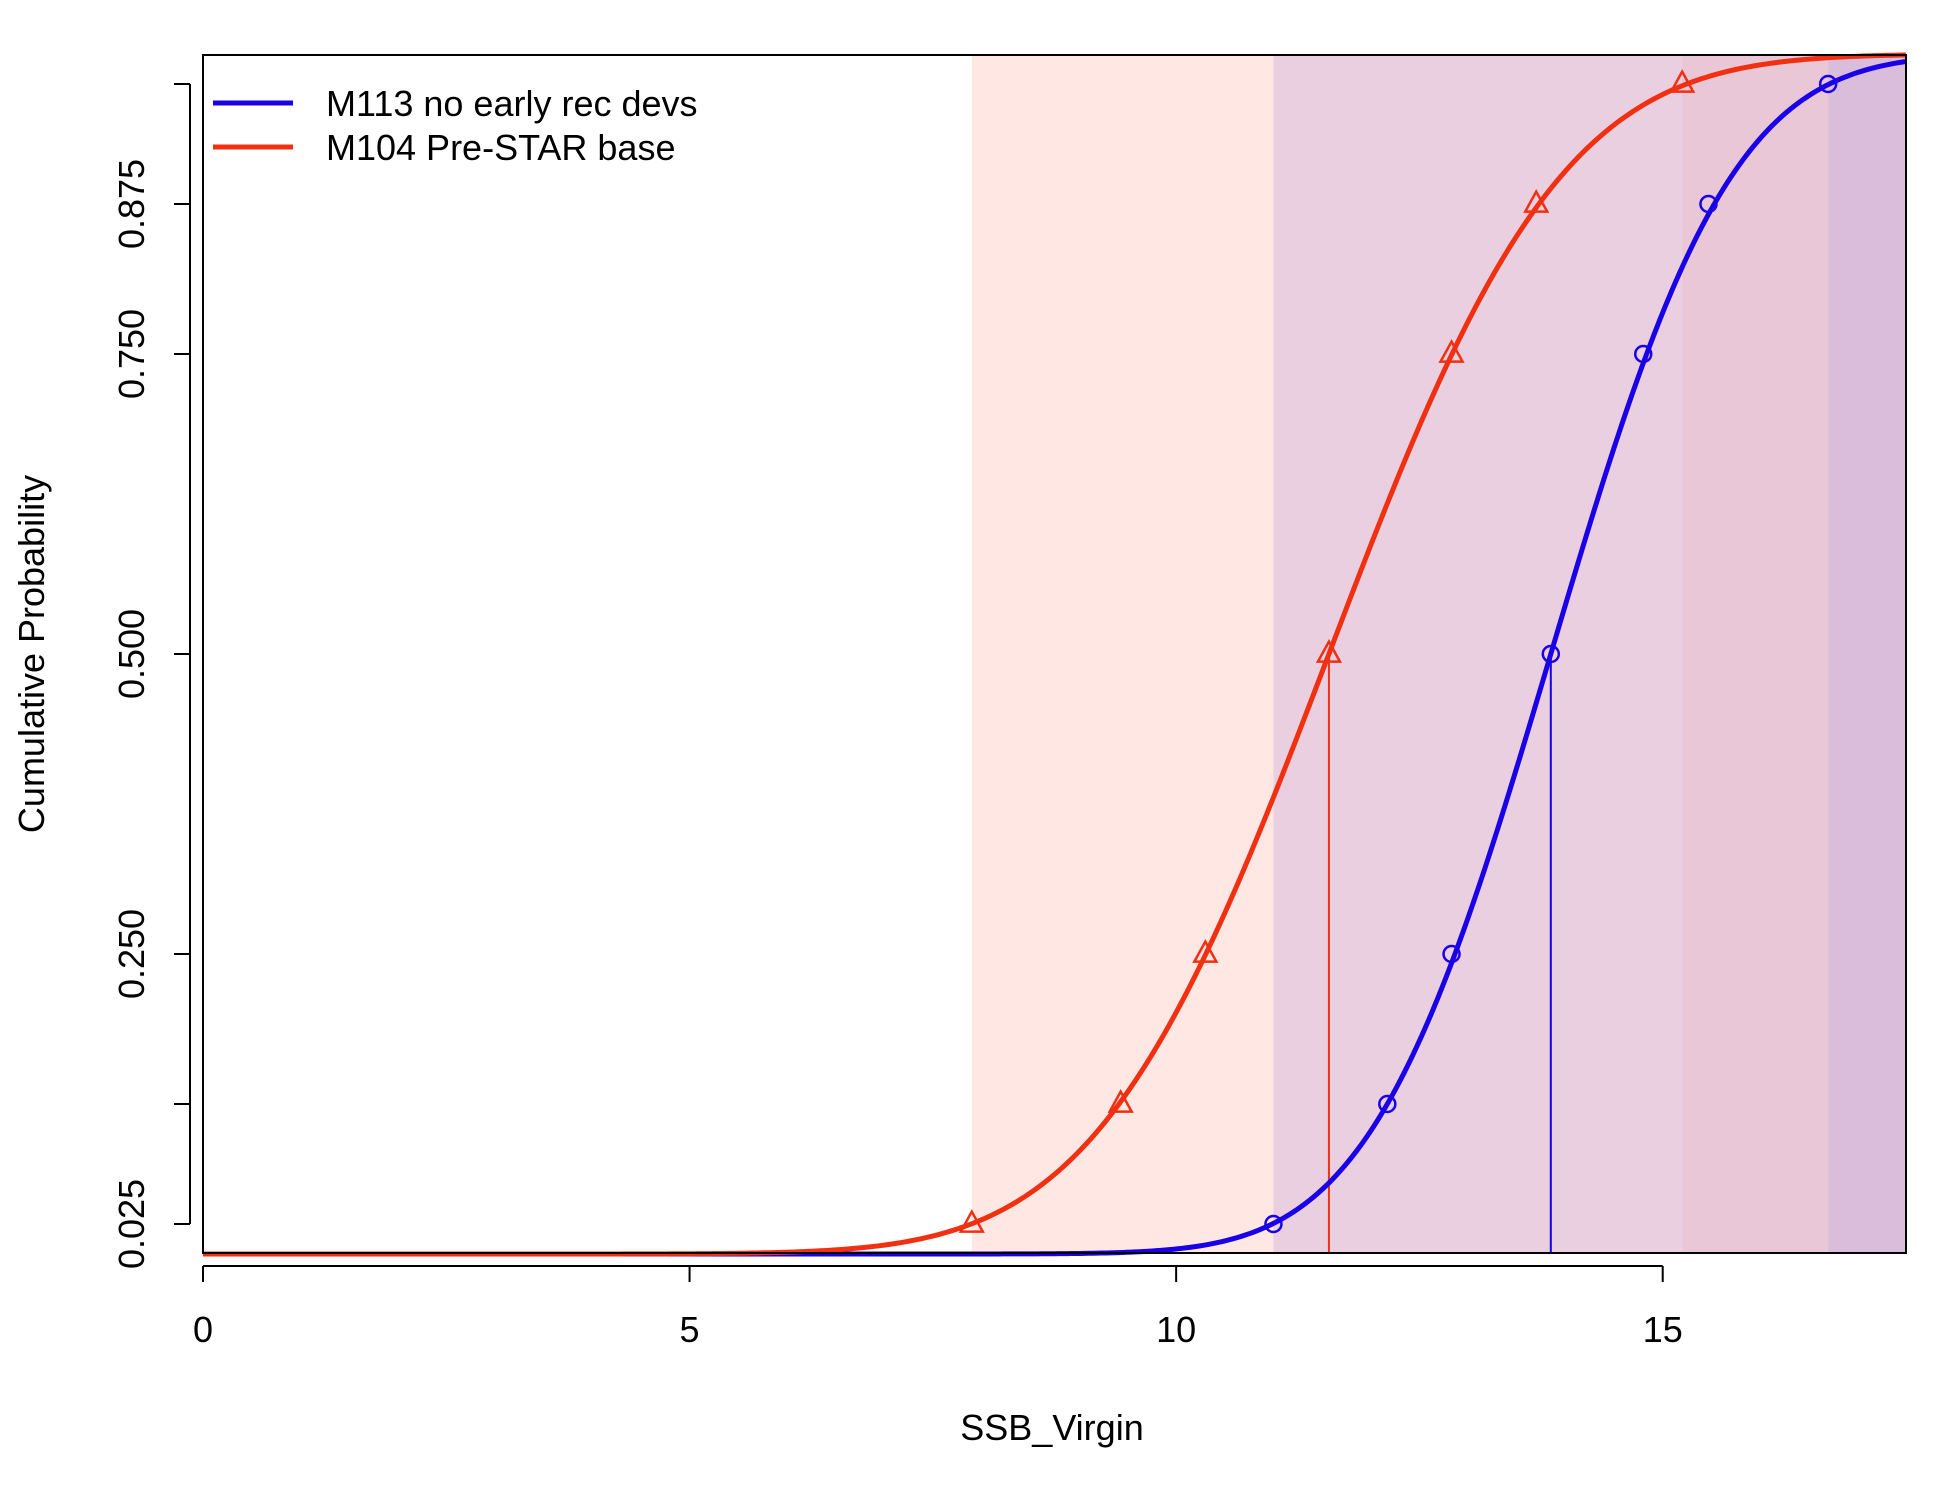 The width and height of the screenshot is (1950, 1500). Describe the element at coordinates (131, 204) in the screenshot. I see `y-tick-label: 0.875` at that location.